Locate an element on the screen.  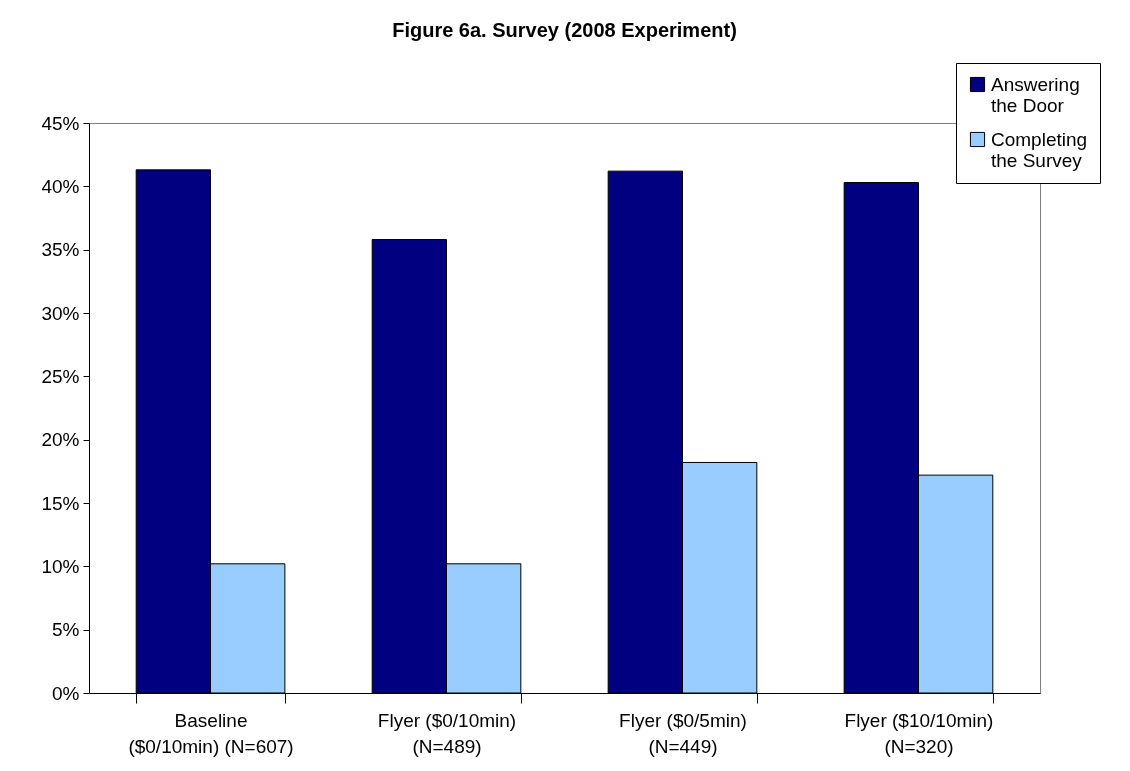
x-tick-label: Flyer ($0/10min) (N=489) is located at coordinates (447, 733).